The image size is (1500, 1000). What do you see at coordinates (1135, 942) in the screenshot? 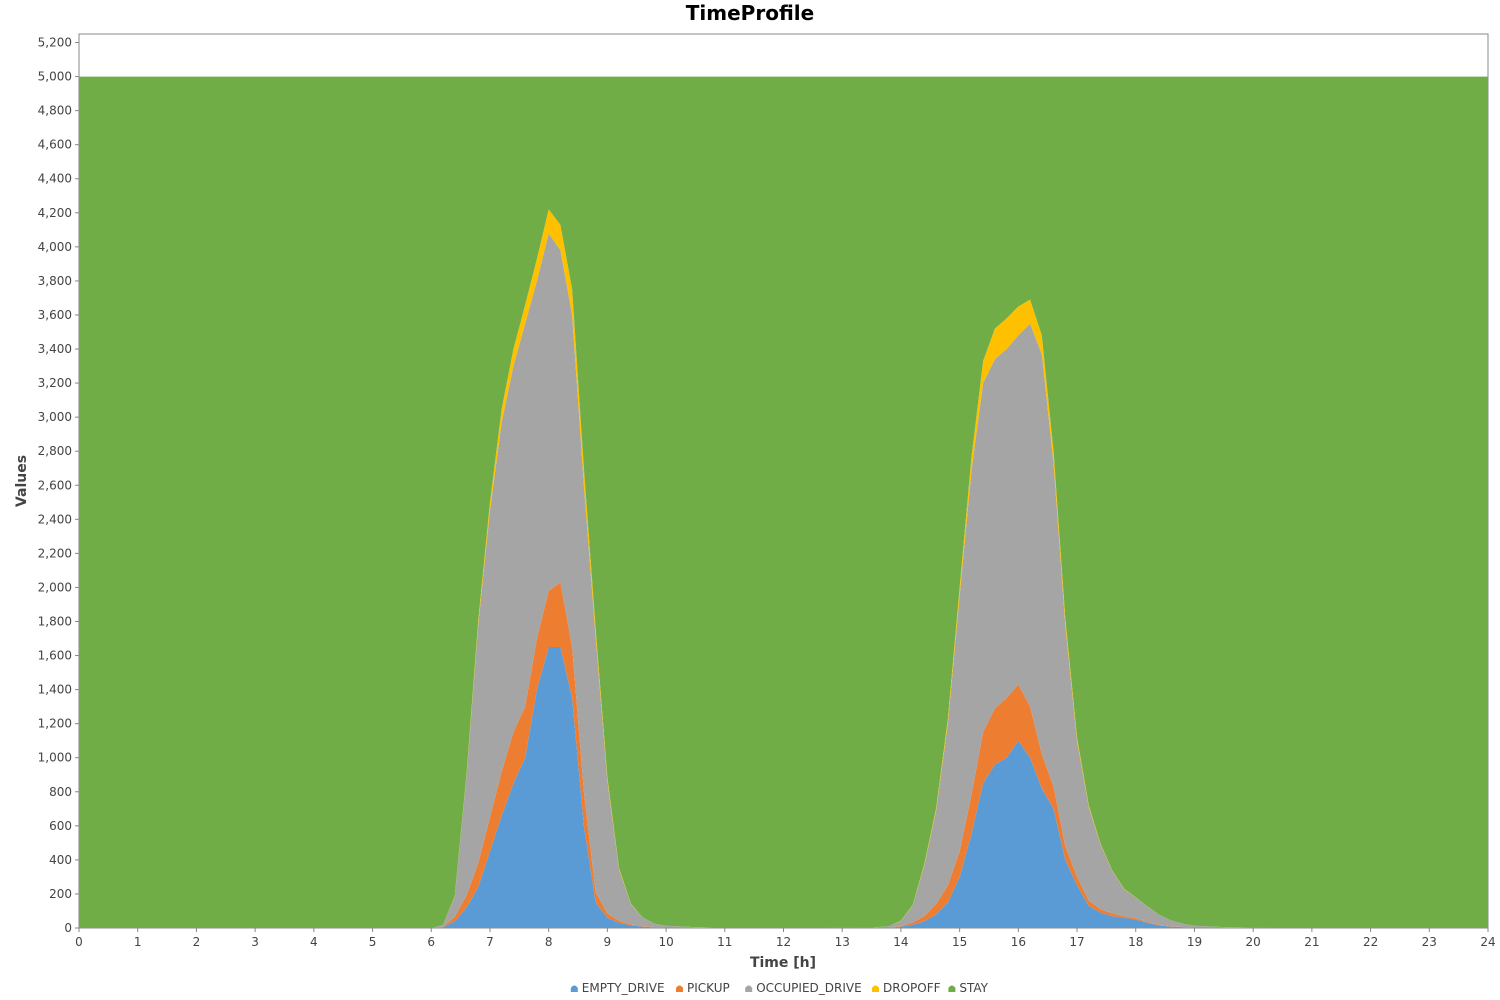
I see `x-tick-label: 18` at bounding box center [1135, 942].